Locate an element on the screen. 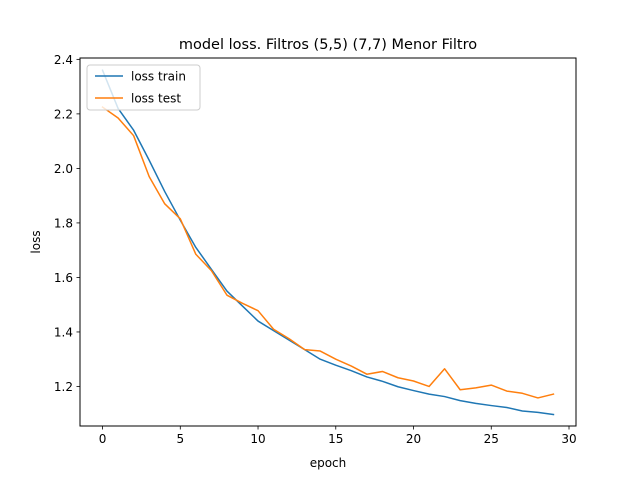 Image resolution: width=640 pixels, height=480 pixels. x-tick-label: 15 is located at coordinates (335, 439).